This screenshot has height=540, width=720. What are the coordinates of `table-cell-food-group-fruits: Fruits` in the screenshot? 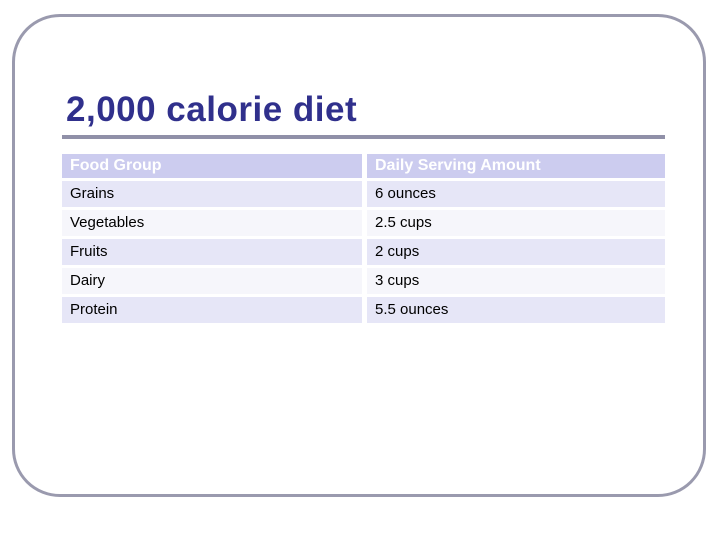 It's located at (212, 252).